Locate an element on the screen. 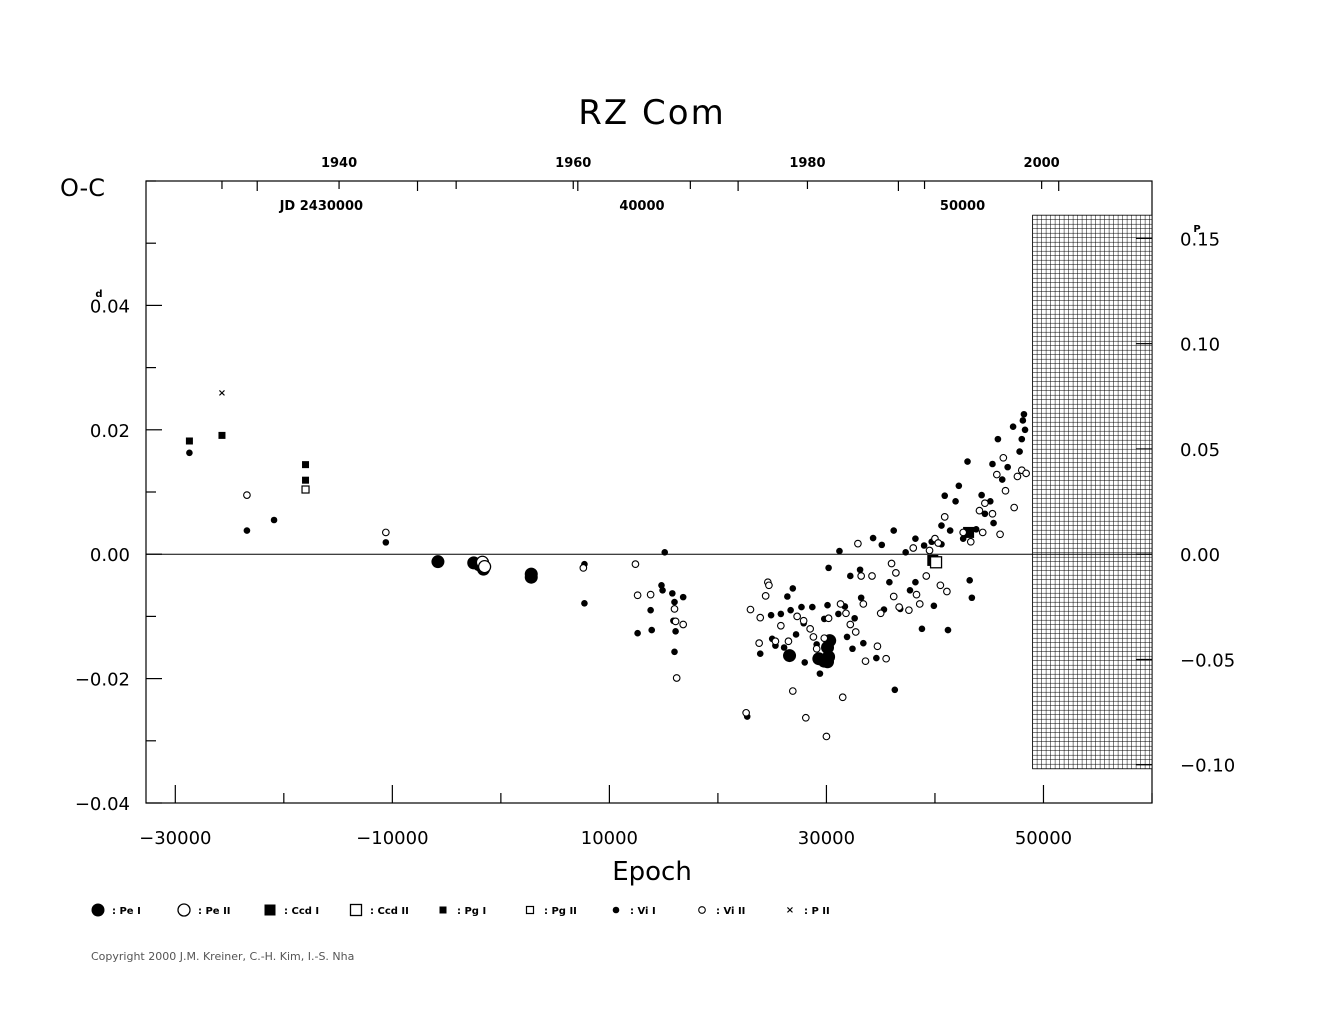  legend-label: : Ccd I is located at coordinates (301, 911).